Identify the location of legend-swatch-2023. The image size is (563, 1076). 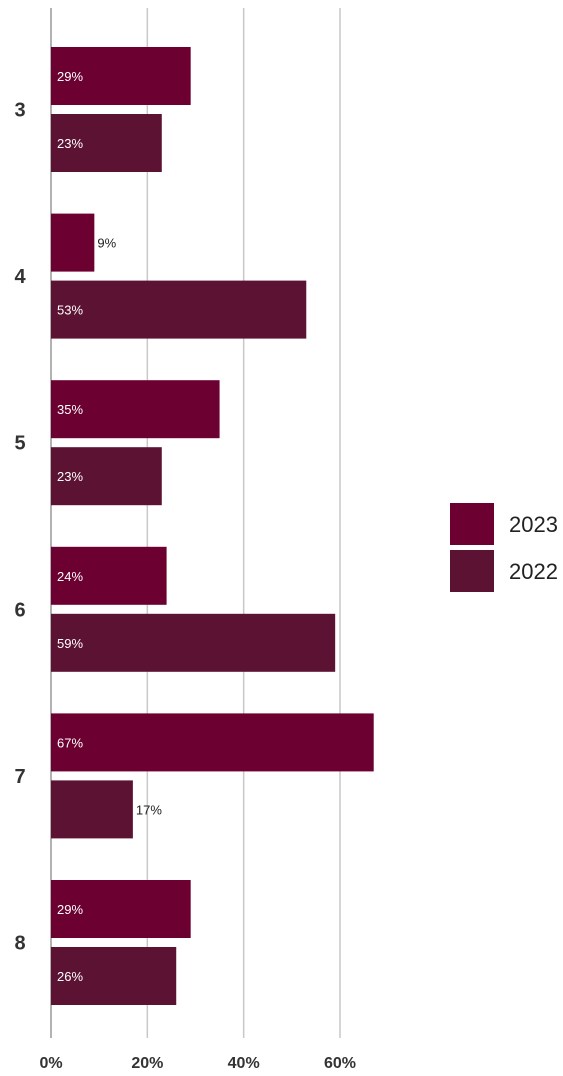
(472, 524).